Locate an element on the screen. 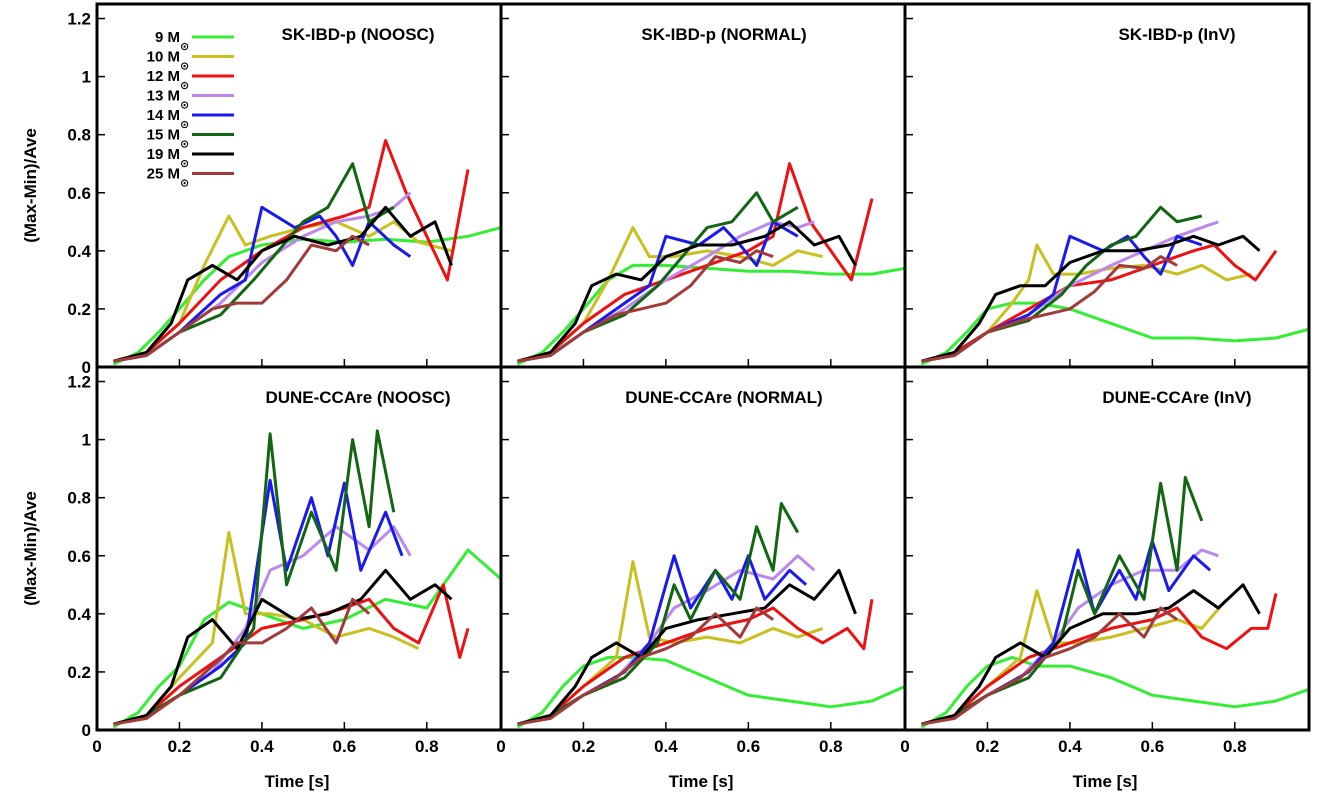 The width and height of the screenshot is (1324, 794). legend-label: 13 M is located at coordinates (163, 96).